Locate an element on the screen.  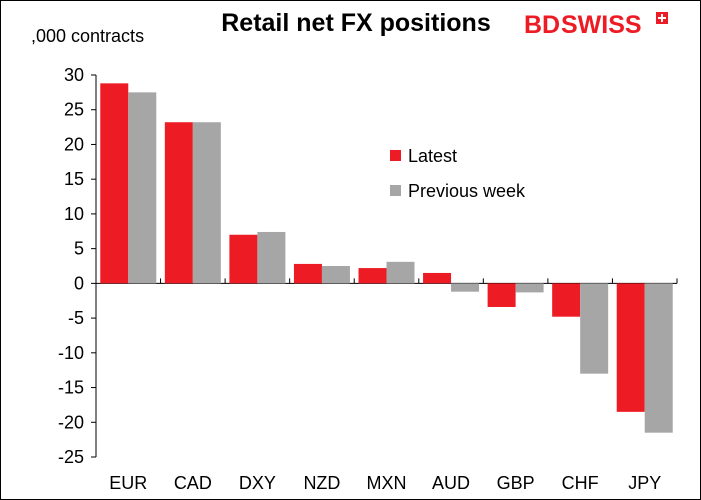
y-tick-label: 10 is located at coordinates (74, 214).